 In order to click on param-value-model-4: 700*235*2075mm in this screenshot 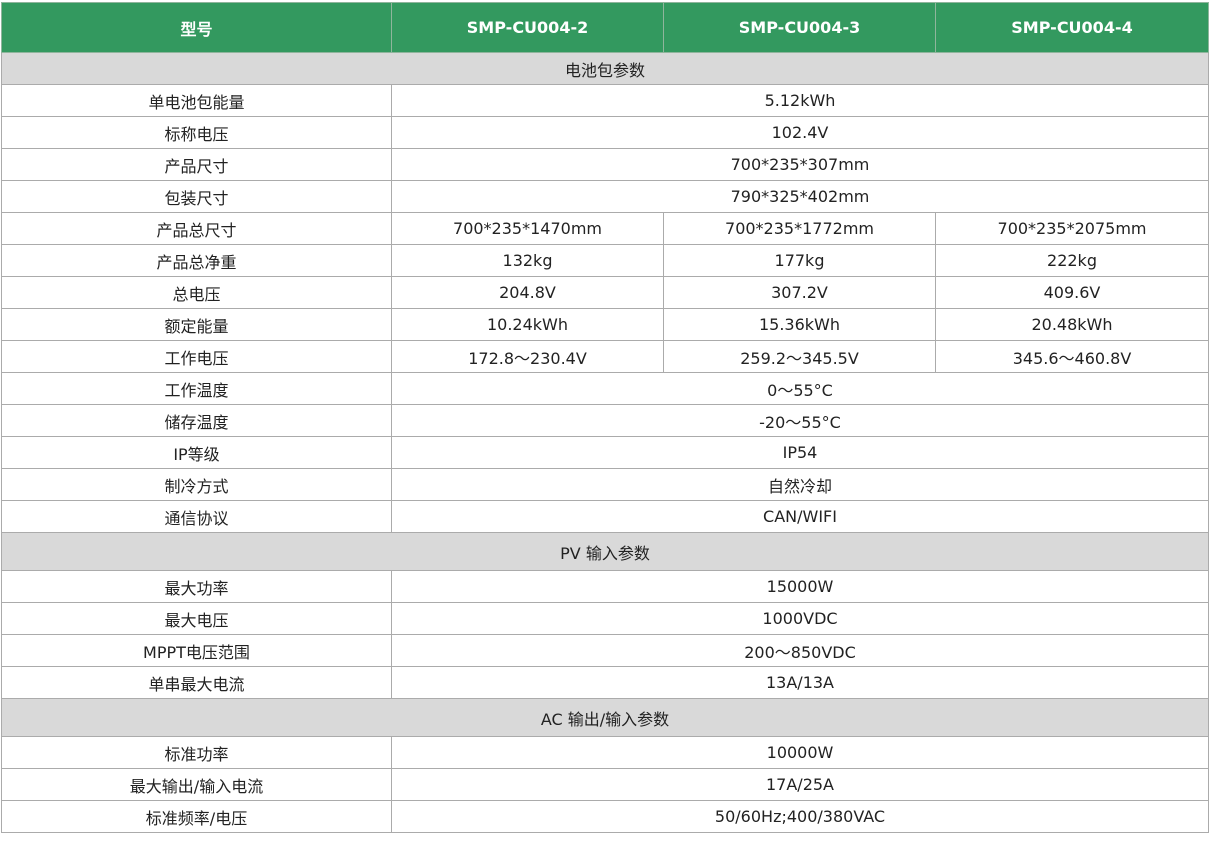, I will do `click(1072, 228)`.